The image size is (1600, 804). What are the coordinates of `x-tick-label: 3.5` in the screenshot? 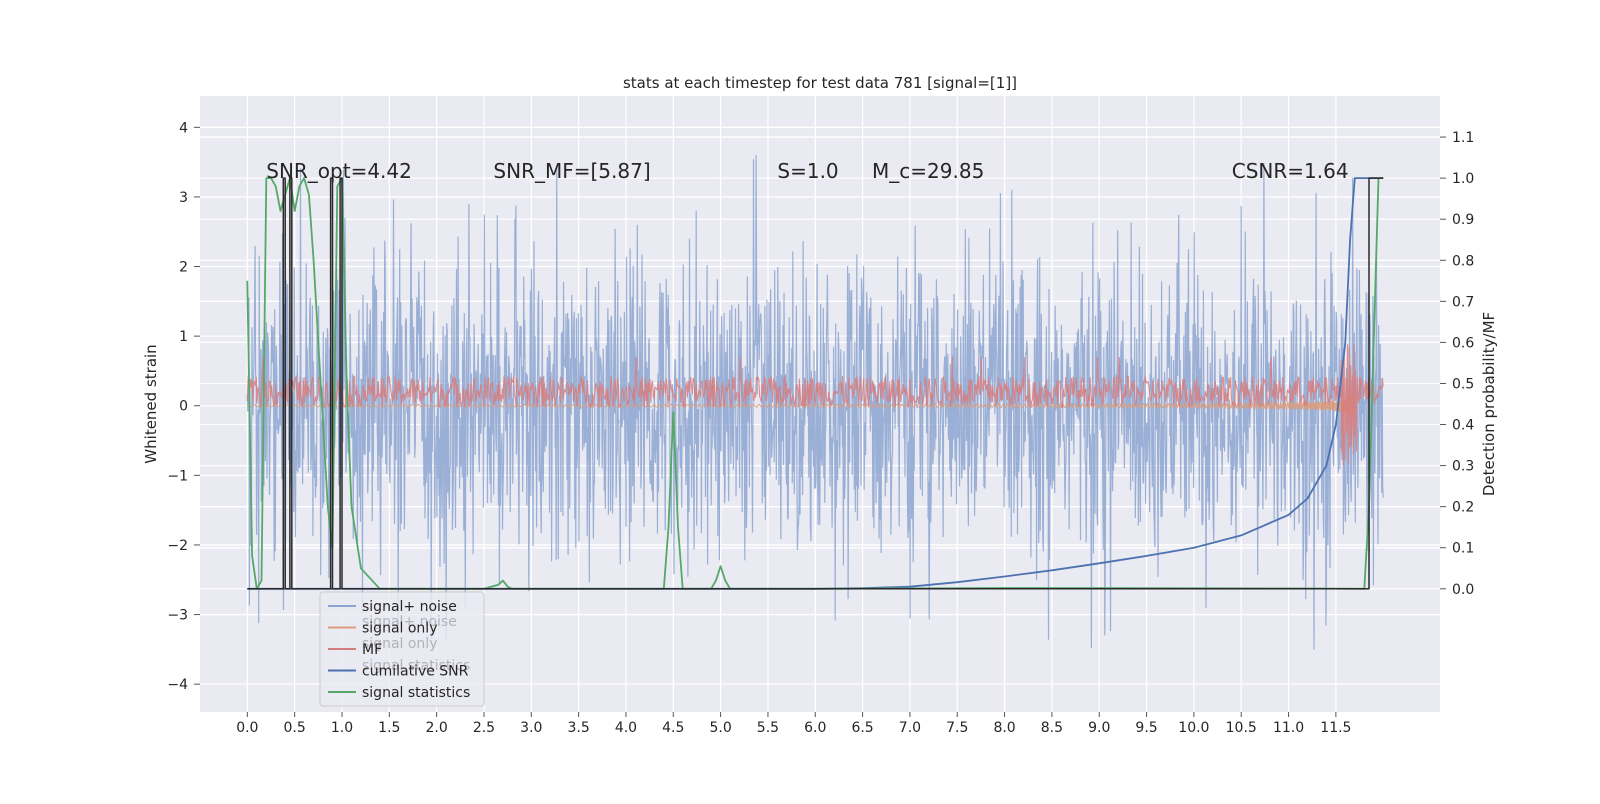 It's located at (578, 728).